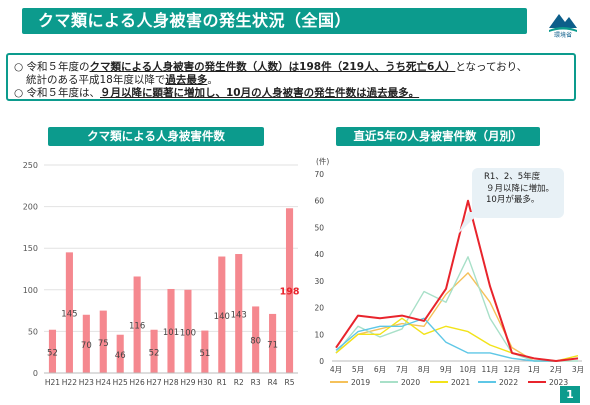 This screenshot has height=405, width=590. I want to click on legend-label: 2023, so click(558, 382).